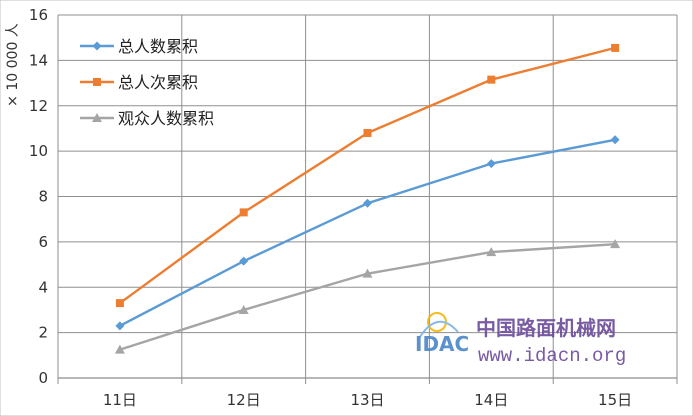 The height and width of the screenshot is (416, 693). What do you see at coordinates (244, 400) in the screenshot?
I see `x-tick-label: 12日` at bounding box center [244, 400].